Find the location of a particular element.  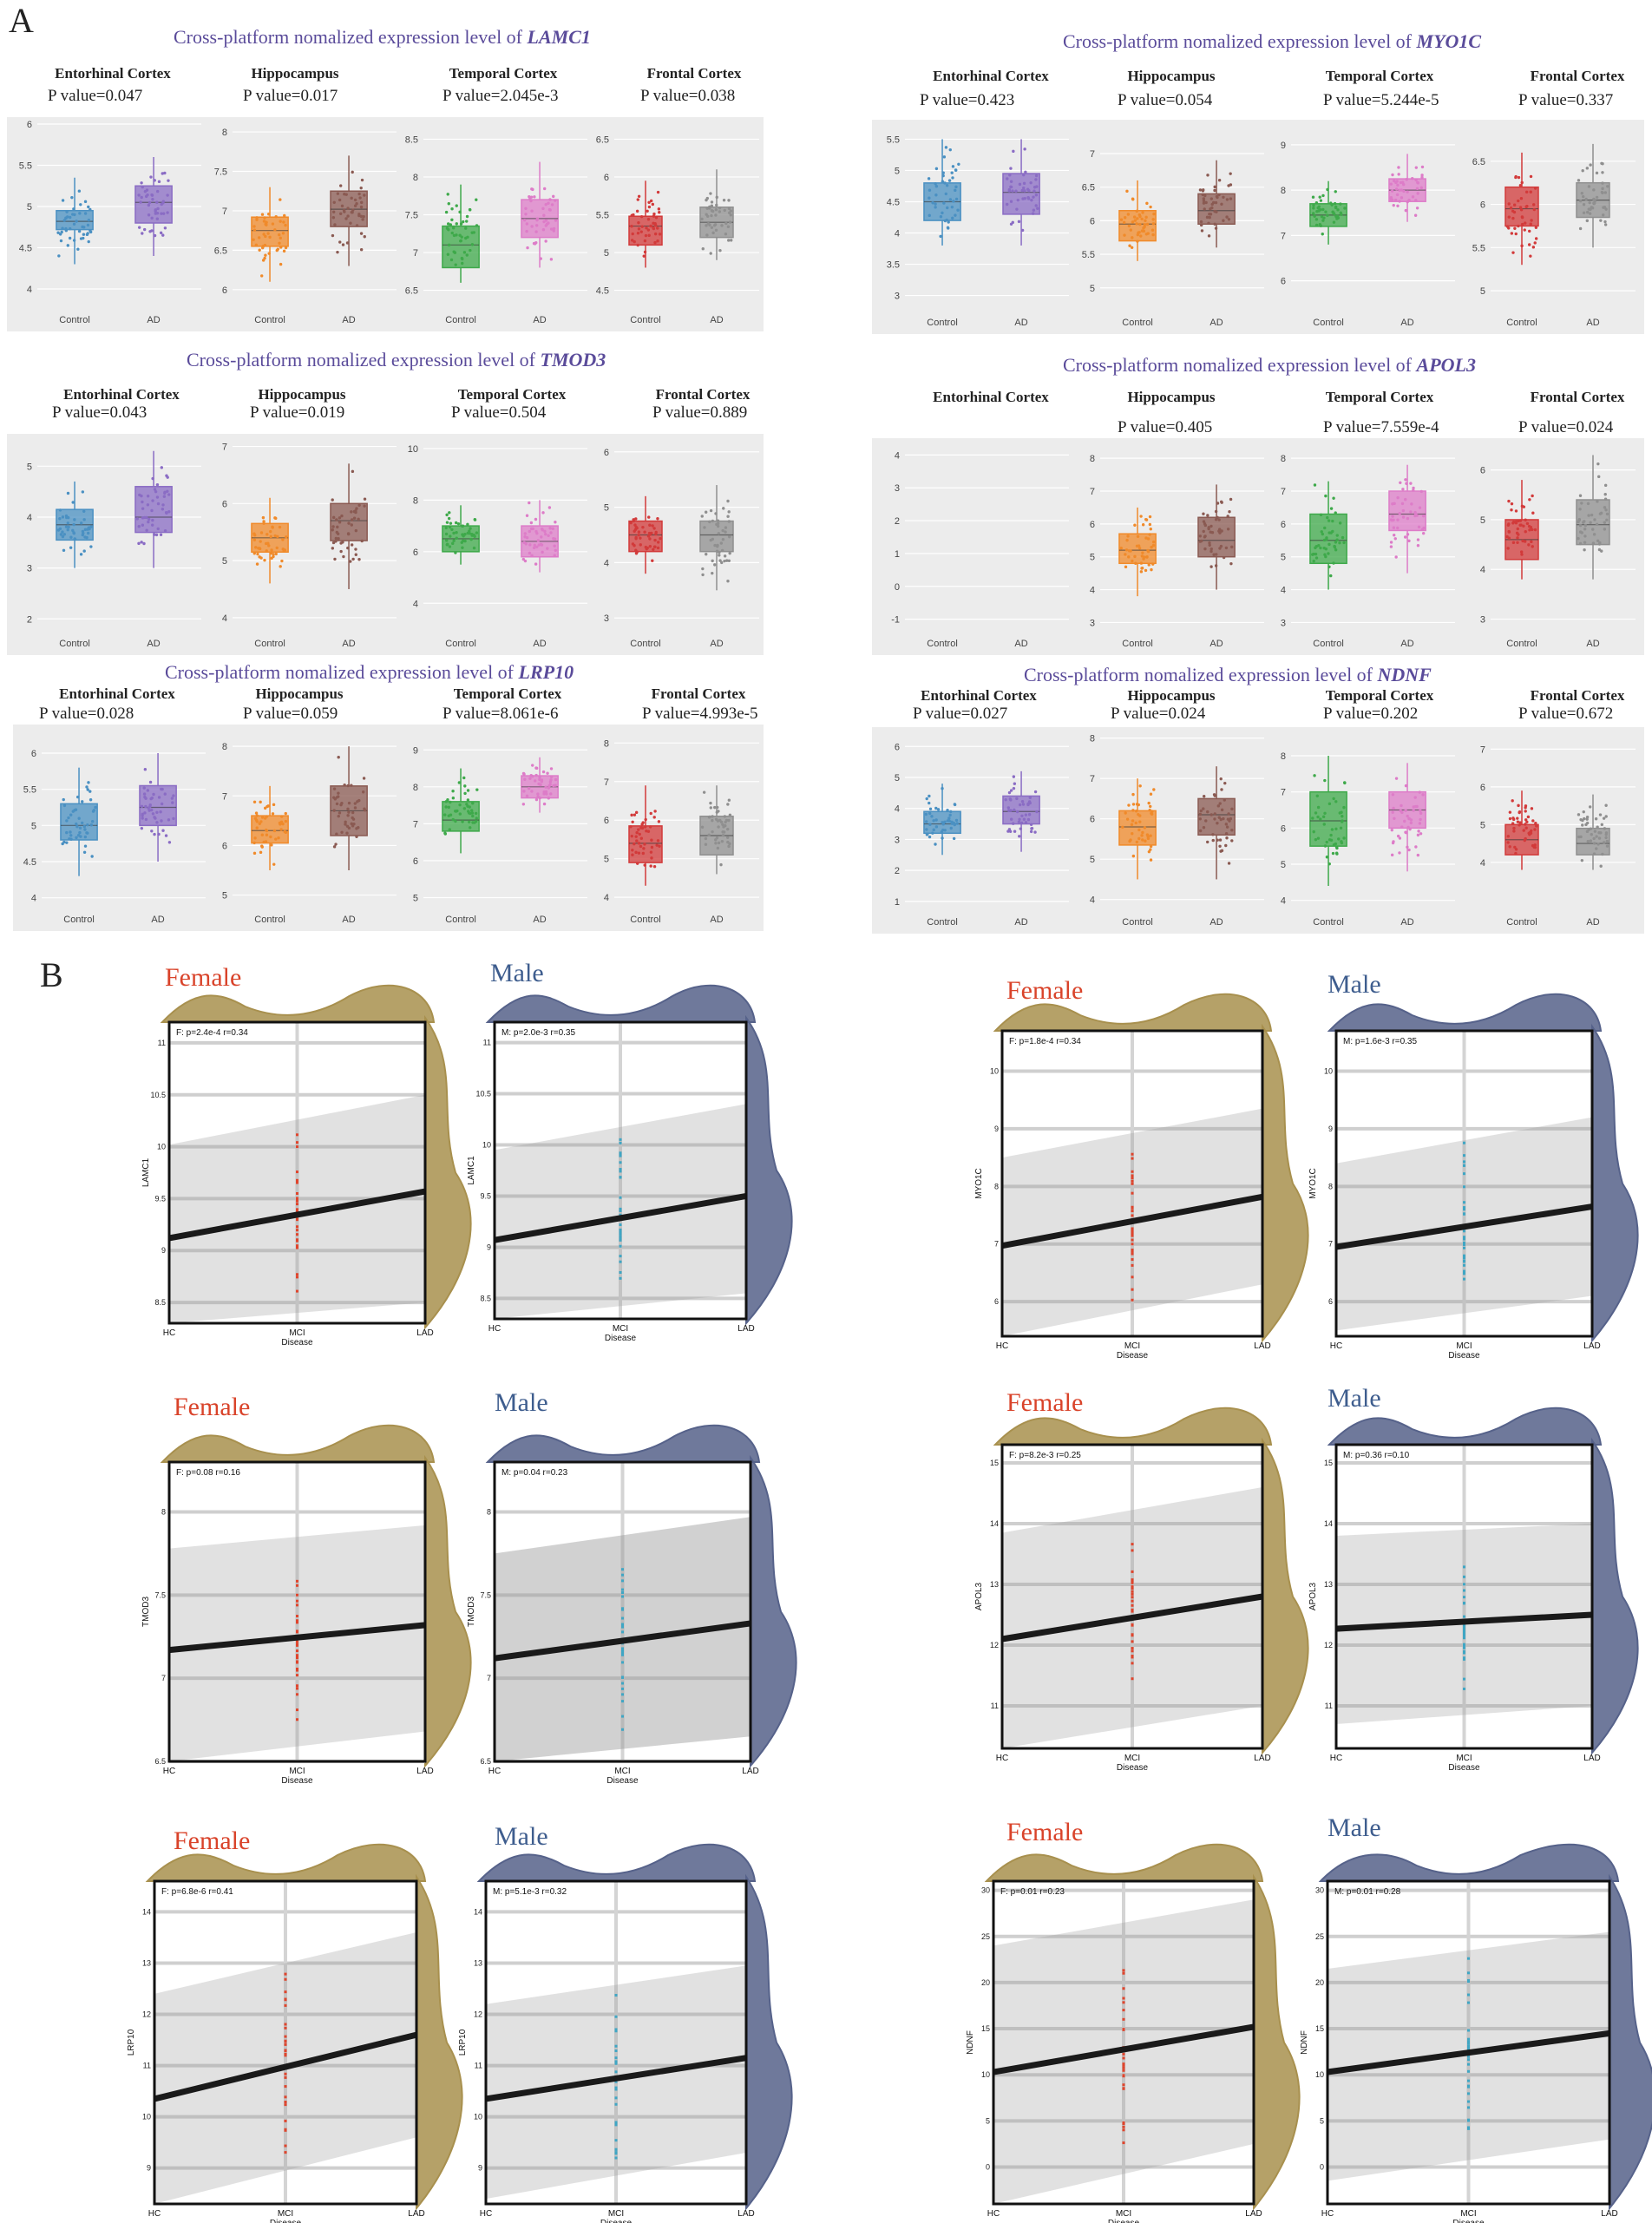

x-tick-label: LAD is located at coordinates (1254, 2214).